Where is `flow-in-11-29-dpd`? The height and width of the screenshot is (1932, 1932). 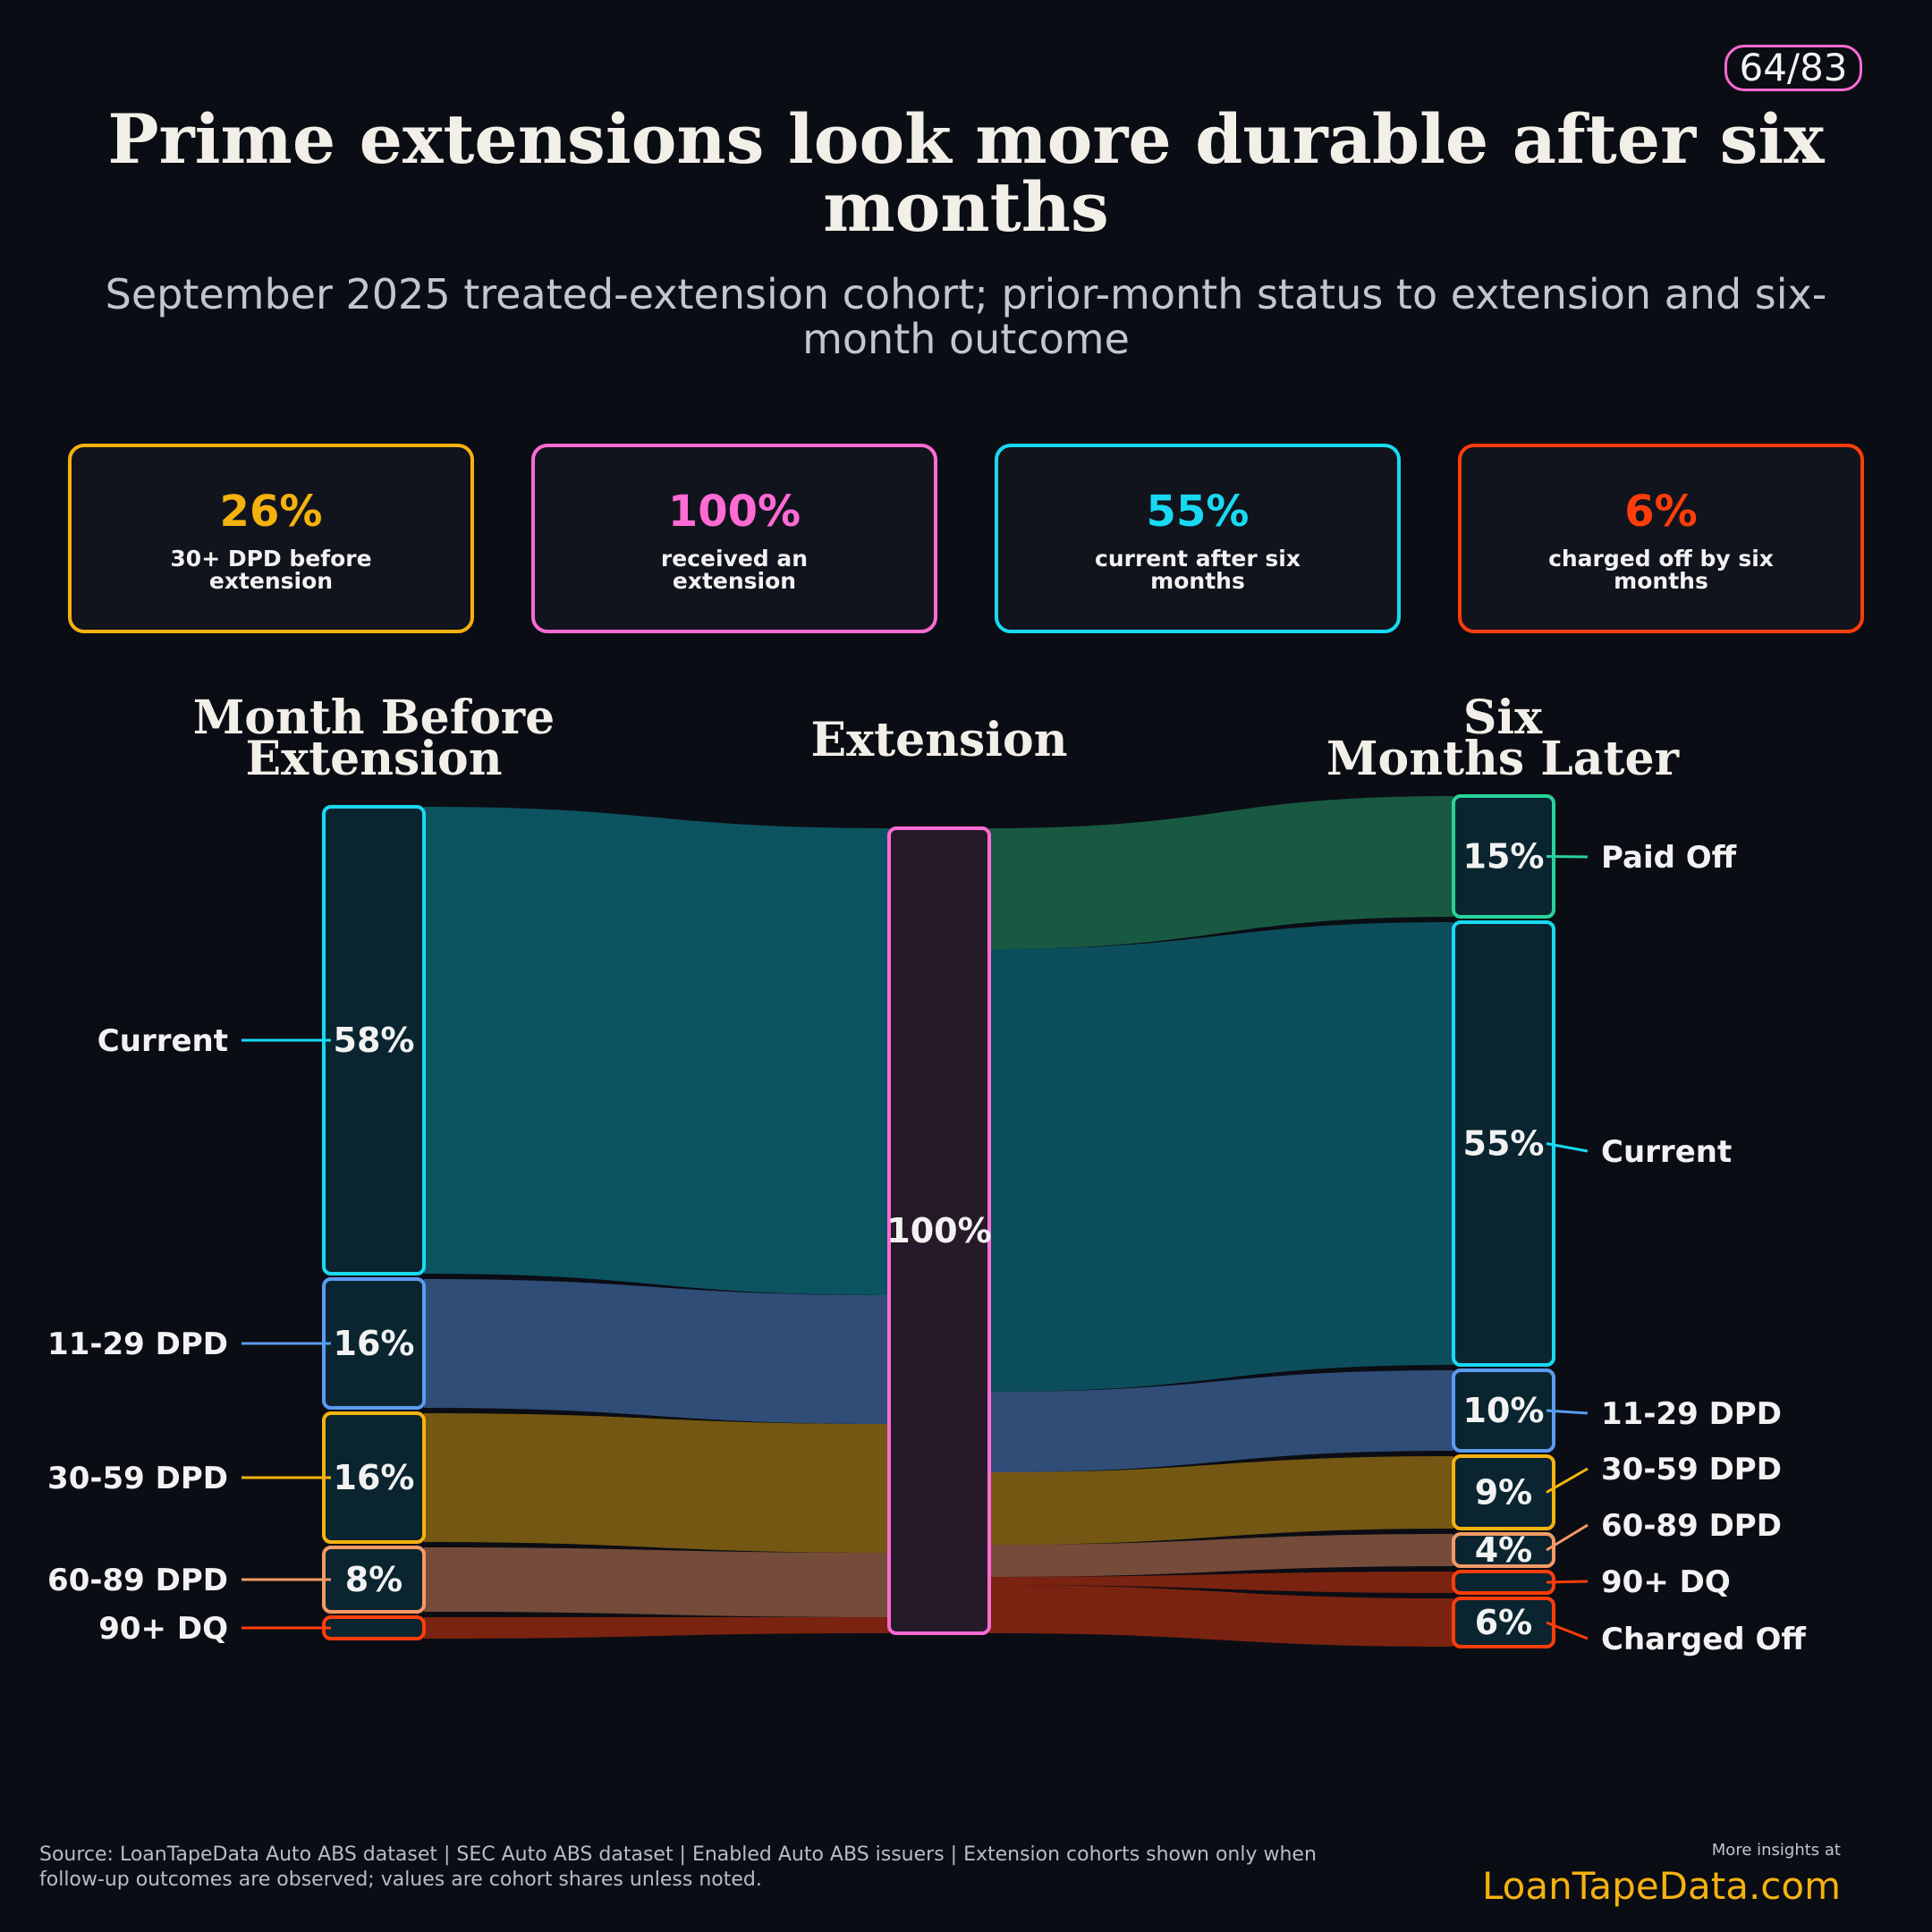
flow-in-11-29-dpd is located at coordinates (656, 1351).